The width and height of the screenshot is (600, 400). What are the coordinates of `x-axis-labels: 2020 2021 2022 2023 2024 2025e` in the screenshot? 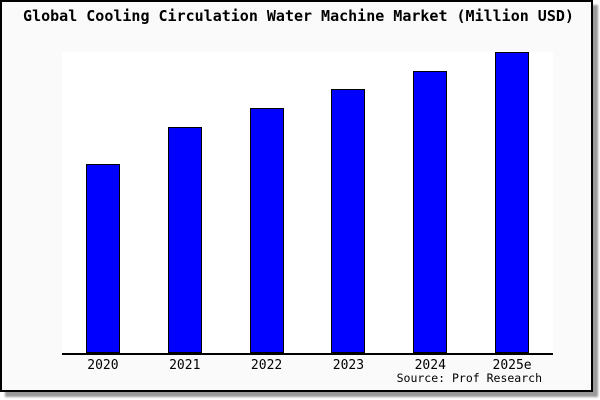 It's located at (301, 366).